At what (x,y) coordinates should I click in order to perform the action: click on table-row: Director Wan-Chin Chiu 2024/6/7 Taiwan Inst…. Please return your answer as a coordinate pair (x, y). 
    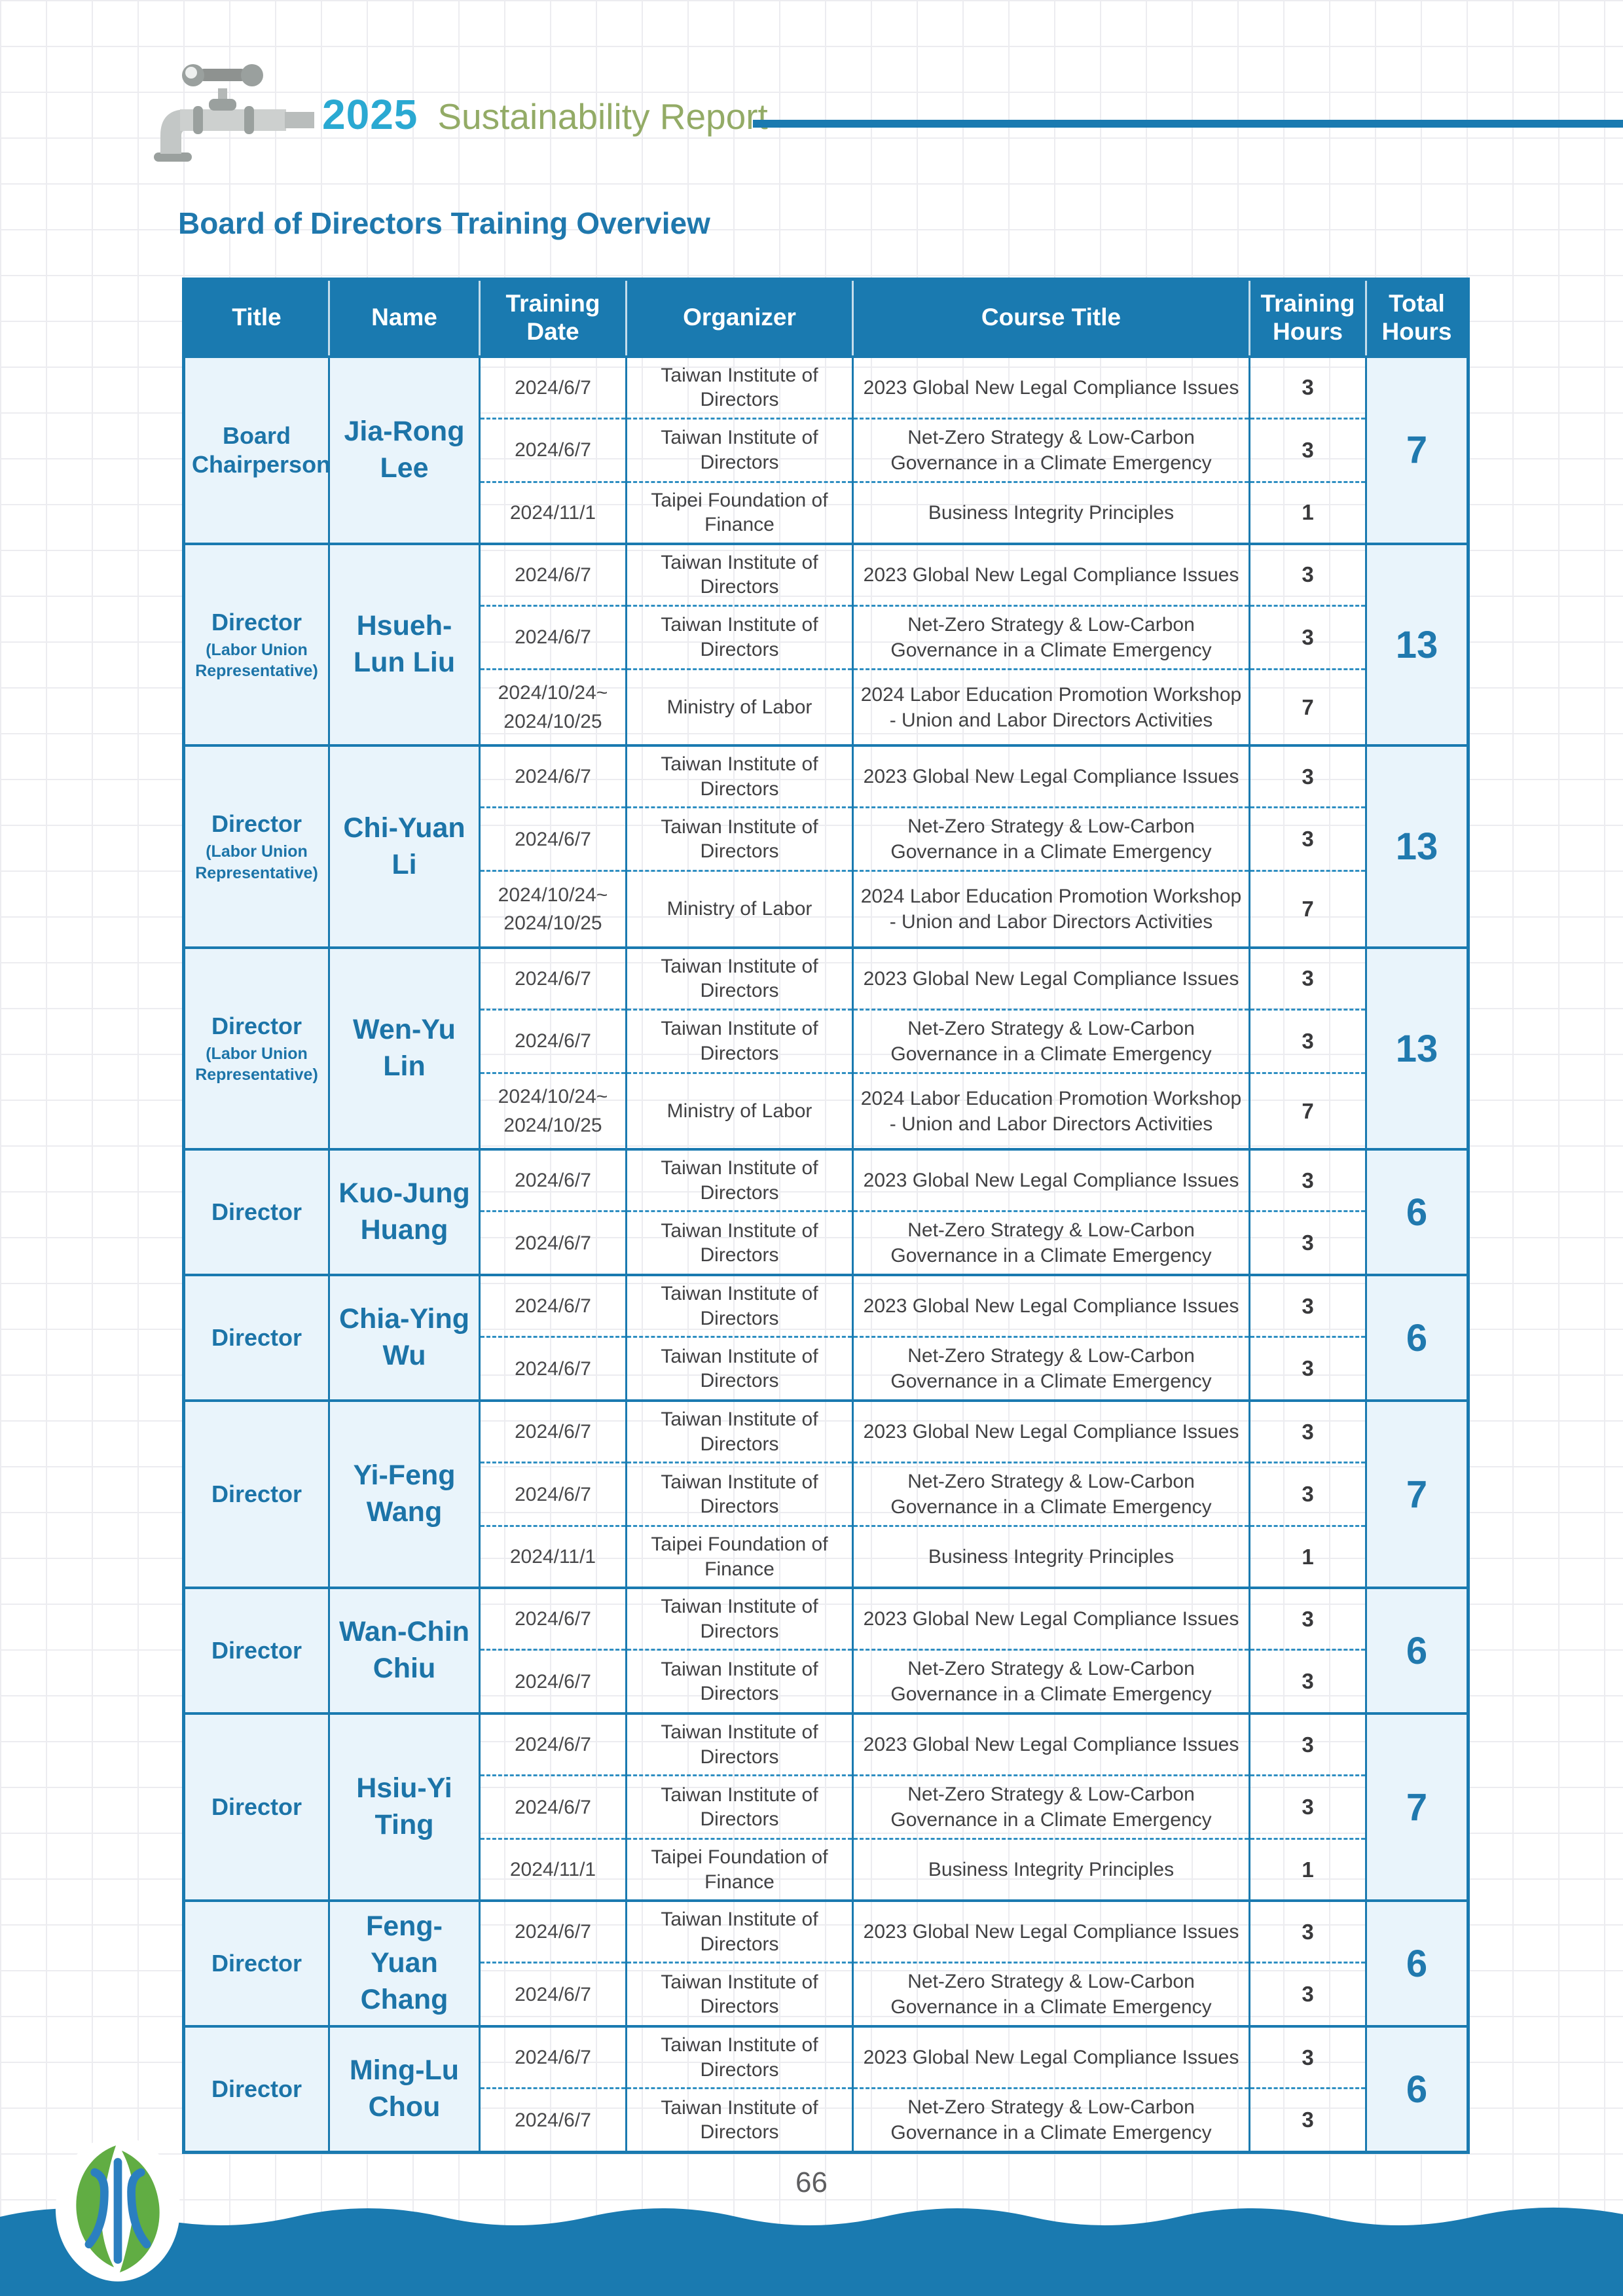
    Looking at the image, I should click on (826, 1650).